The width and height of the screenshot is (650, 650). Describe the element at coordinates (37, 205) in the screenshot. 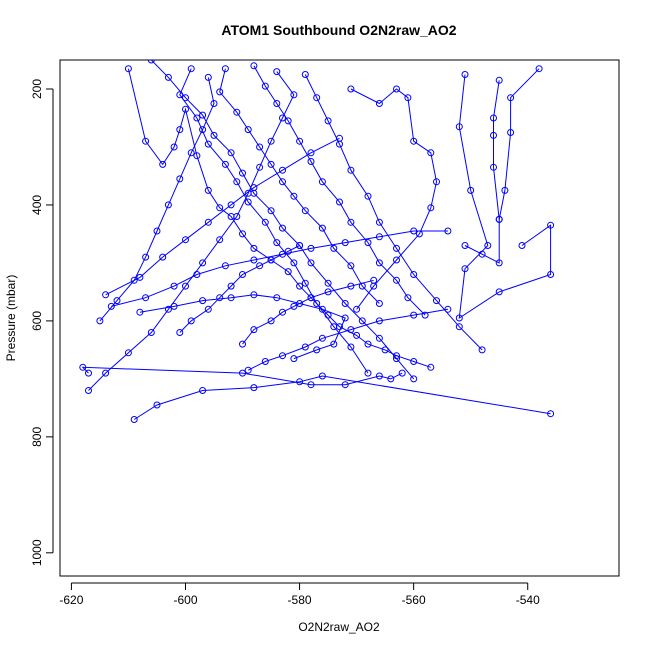

I see `y-tick-label: 400` at that location.